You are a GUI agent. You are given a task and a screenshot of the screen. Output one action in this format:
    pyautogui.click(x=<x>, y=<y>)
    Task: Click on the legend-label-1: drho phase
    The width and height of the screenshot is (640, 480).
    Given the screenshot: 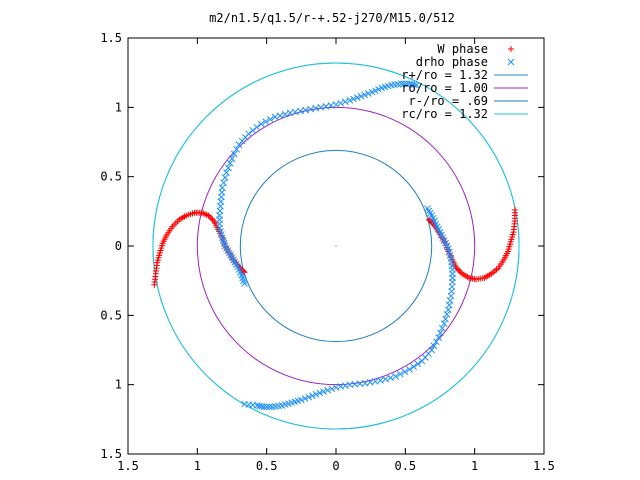 What is the action you would take?
    pyautogui.click(x=452, y=62)
    